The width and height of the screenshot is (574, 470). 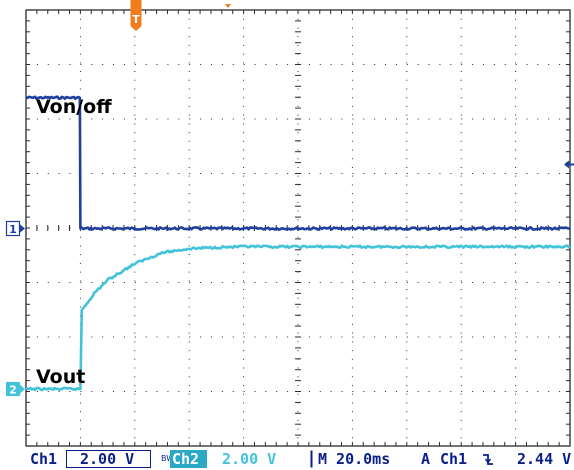 I want to click on trigger-position-marker: T, so click(x=136, y=15).